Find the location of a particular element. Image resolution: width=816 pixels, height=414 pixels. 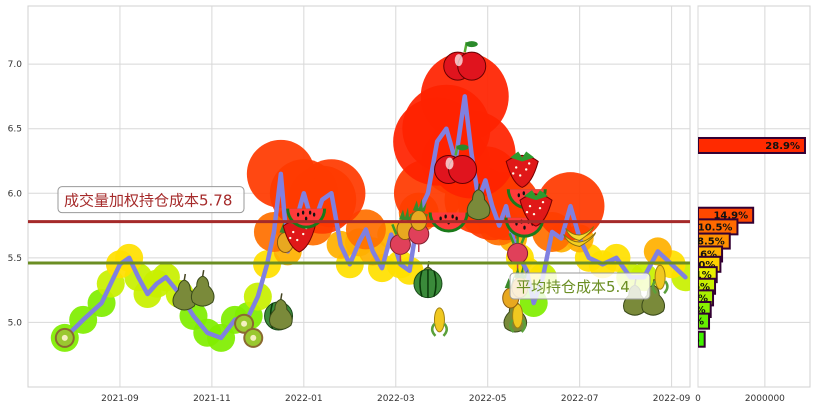

x-tick-label: 2022-03 is located at coordinates (396, 399).